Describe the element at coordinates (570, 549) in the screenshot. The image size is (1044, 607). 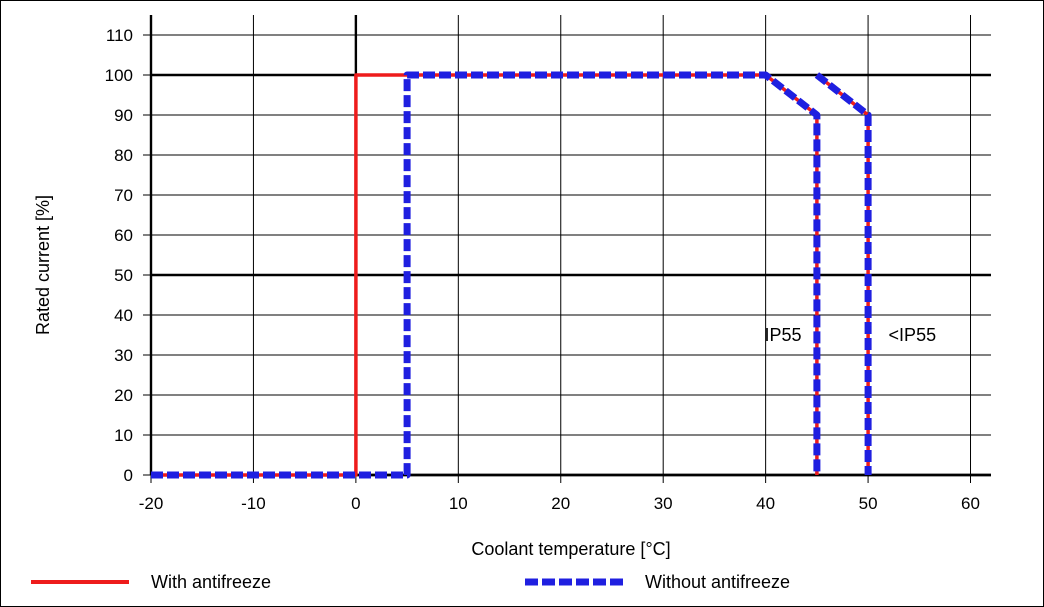
I see `x-axis-title: Coolant temperature [°C]` at that location.